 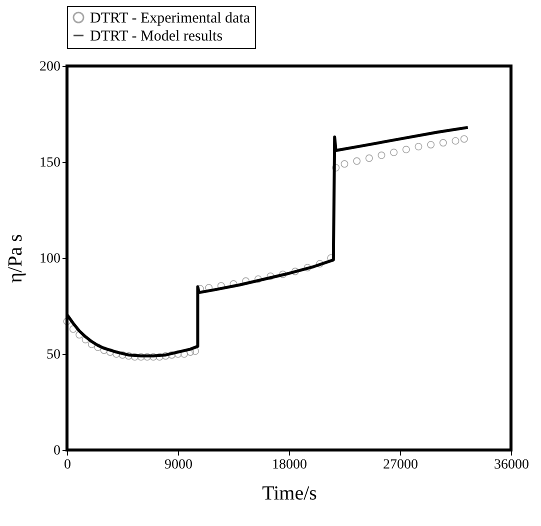 What do you see at coordinates (50, 163) in the screenshot?
I see `y-tick-label: 150` at bounding box center [50, 163].